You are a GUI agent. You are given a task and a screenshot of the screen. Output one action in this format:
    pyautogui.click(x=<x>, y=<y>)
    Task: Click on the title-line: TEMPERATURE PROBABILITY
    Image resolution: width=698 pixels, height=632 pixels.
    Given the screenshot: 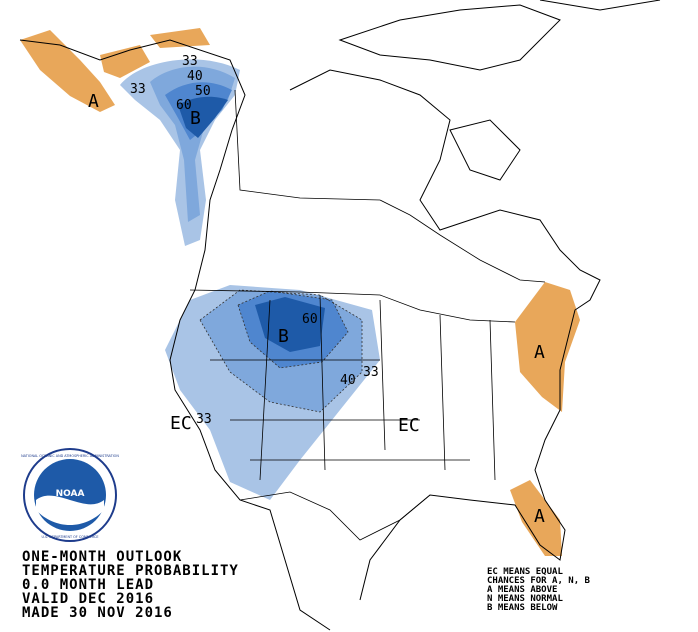 What is the action you would take?
    pyautogui.click(x=130, y=571)
    